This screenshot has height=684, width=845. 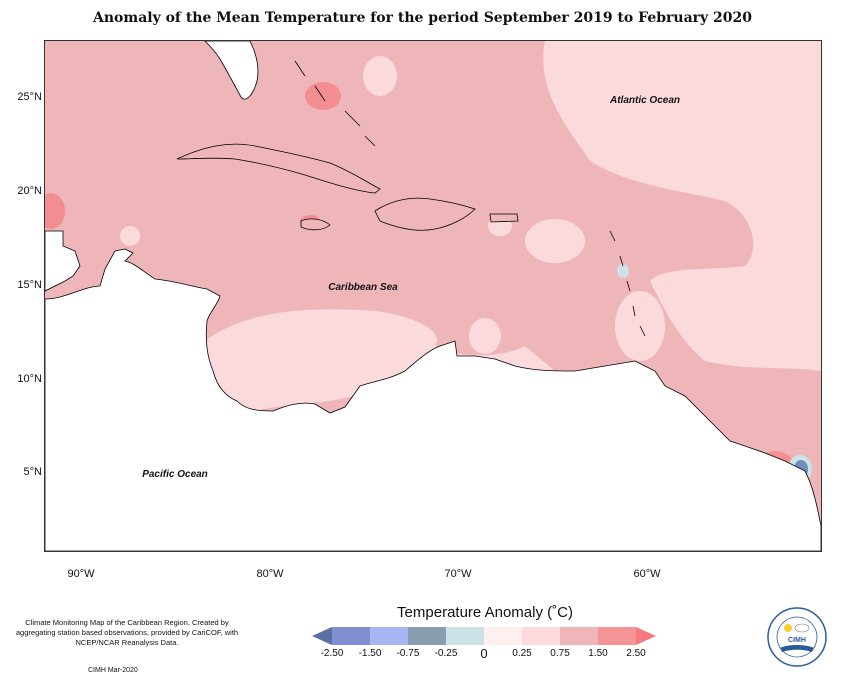 What do you see at coordinates (81, 574) in the screenshot?
I see `lon-label-90w: 90°W` at bounding box center [81, 574].